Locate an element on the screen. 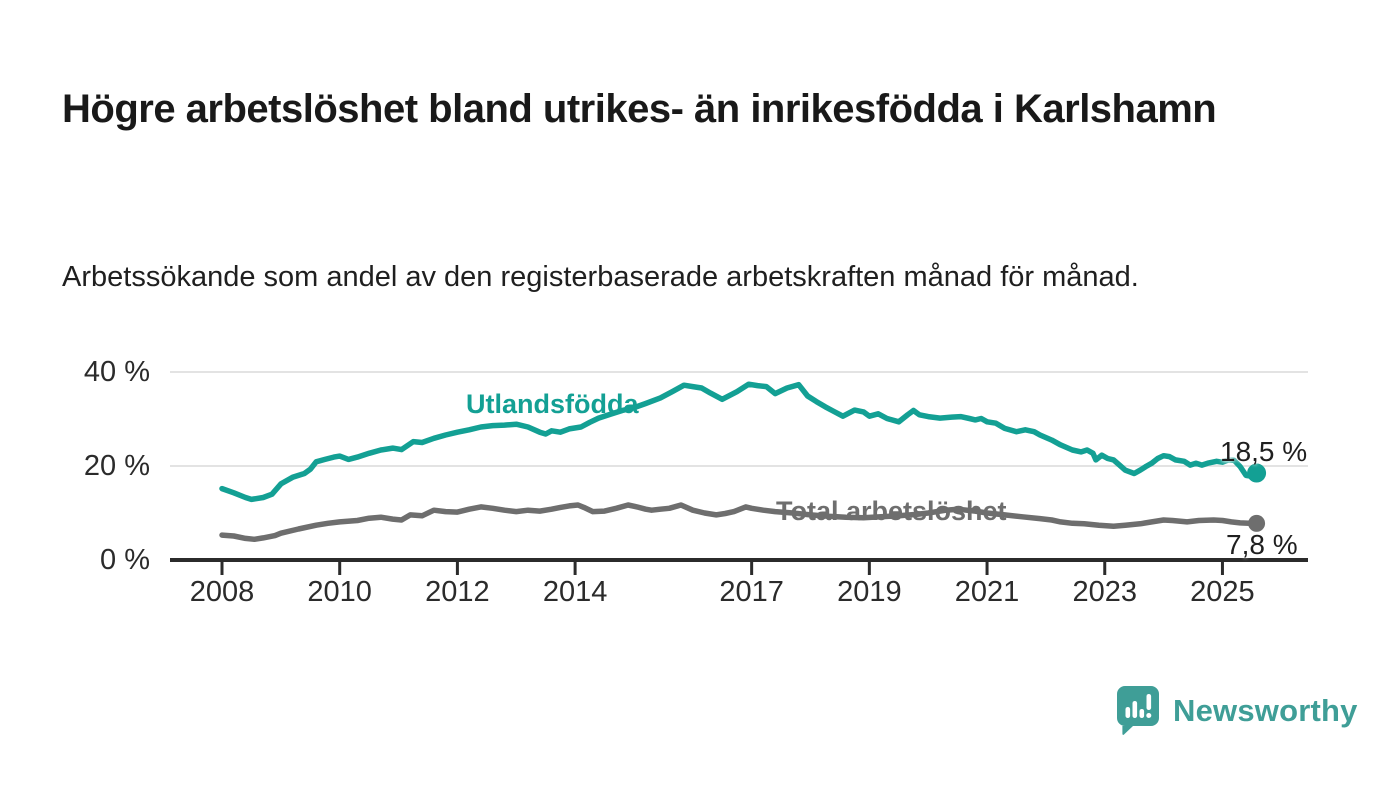 The image size is (1400, 794). newsworthy-logo-text: Newsworthy is located at coordinates (1265, 710).